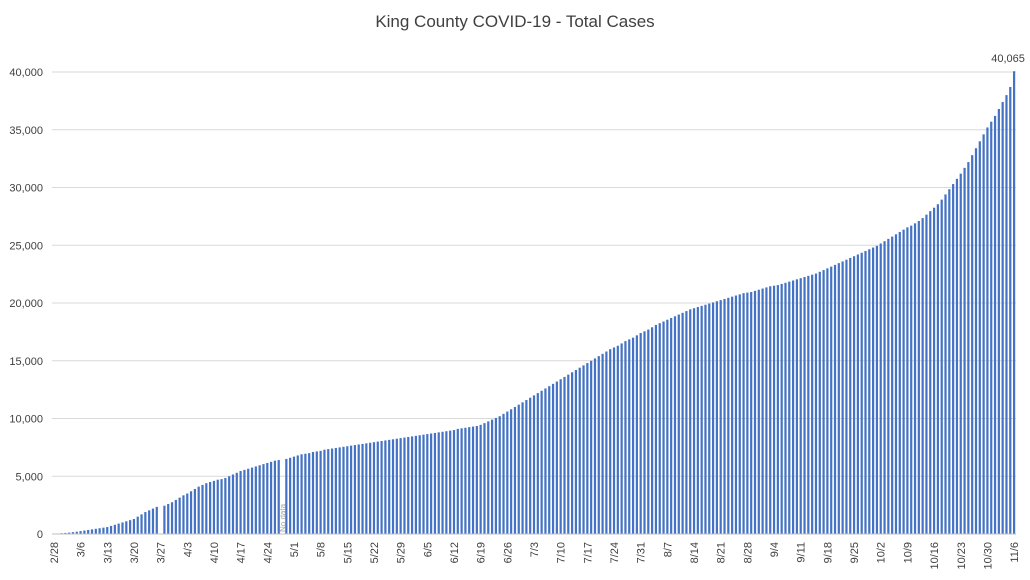 This screenshot has width=1030, height=580. Describe the element at coordinates (695, 552) in the screenshot. I see `x-tick-label: 8/14` at that location.